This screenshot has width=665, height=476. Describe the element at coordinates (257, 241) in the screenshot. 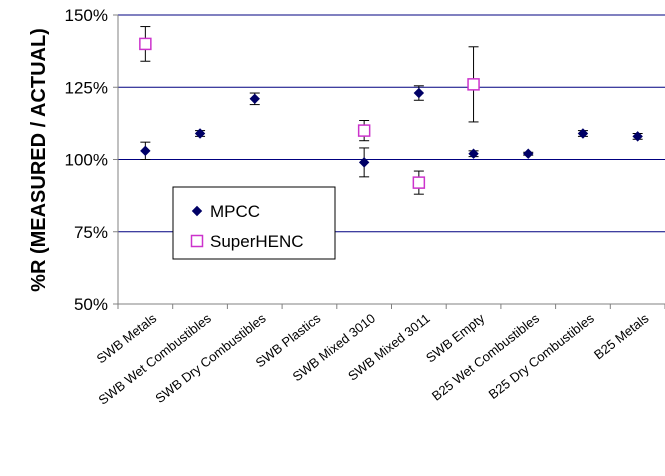

I see `legend-superhenc-label: SuperHENC` at that location.